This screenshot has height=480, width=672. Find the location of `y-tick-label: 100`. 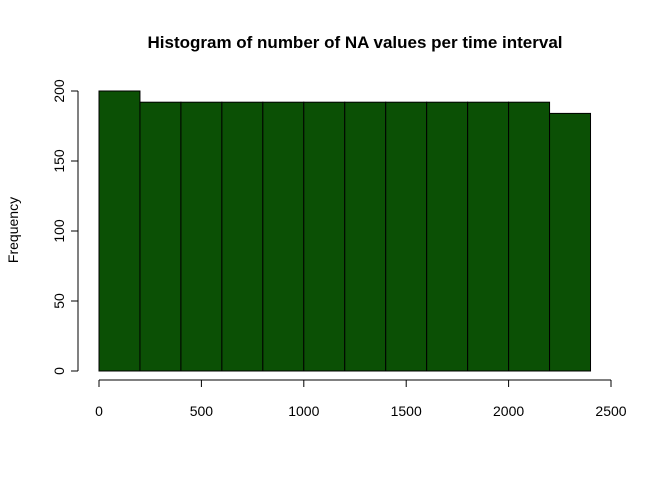

y-tick-label: 100 is located at coordinates (59, 231).